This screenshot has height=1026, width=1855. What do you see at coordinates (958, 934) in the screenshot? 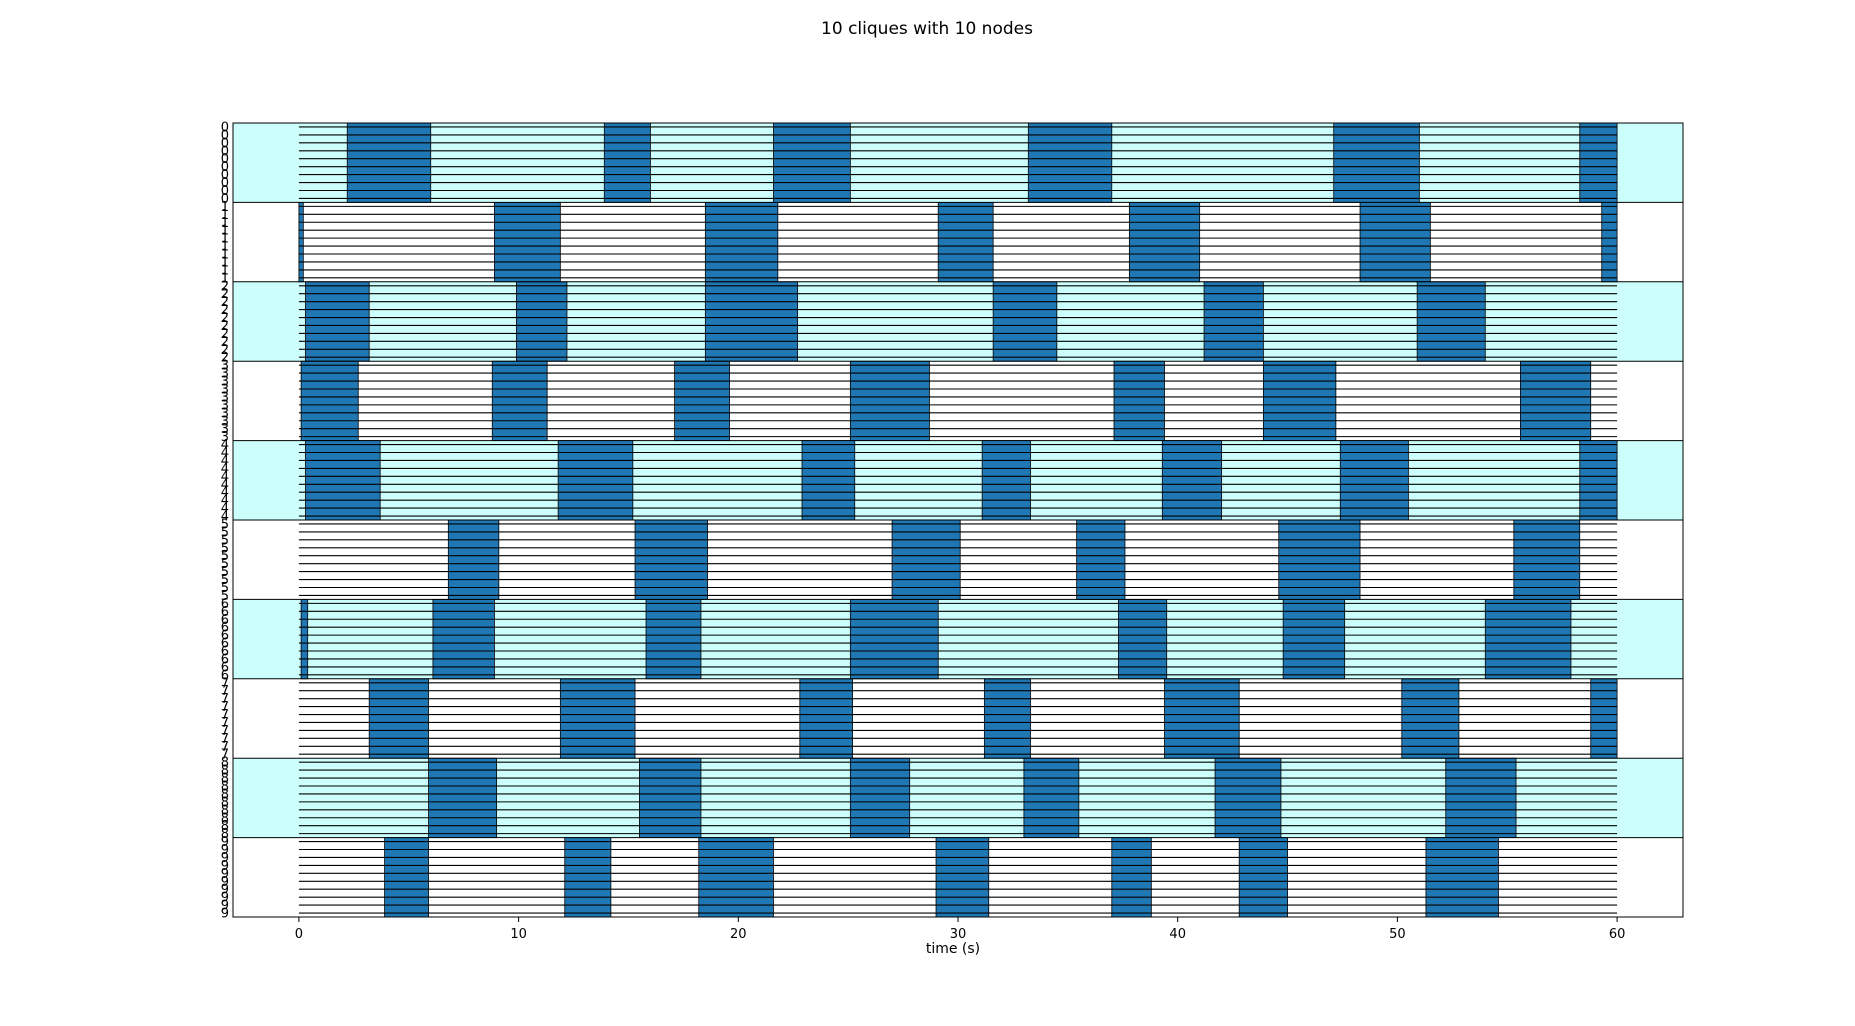
I see `x-tick-label: 30` at bounding box center [958, 934].